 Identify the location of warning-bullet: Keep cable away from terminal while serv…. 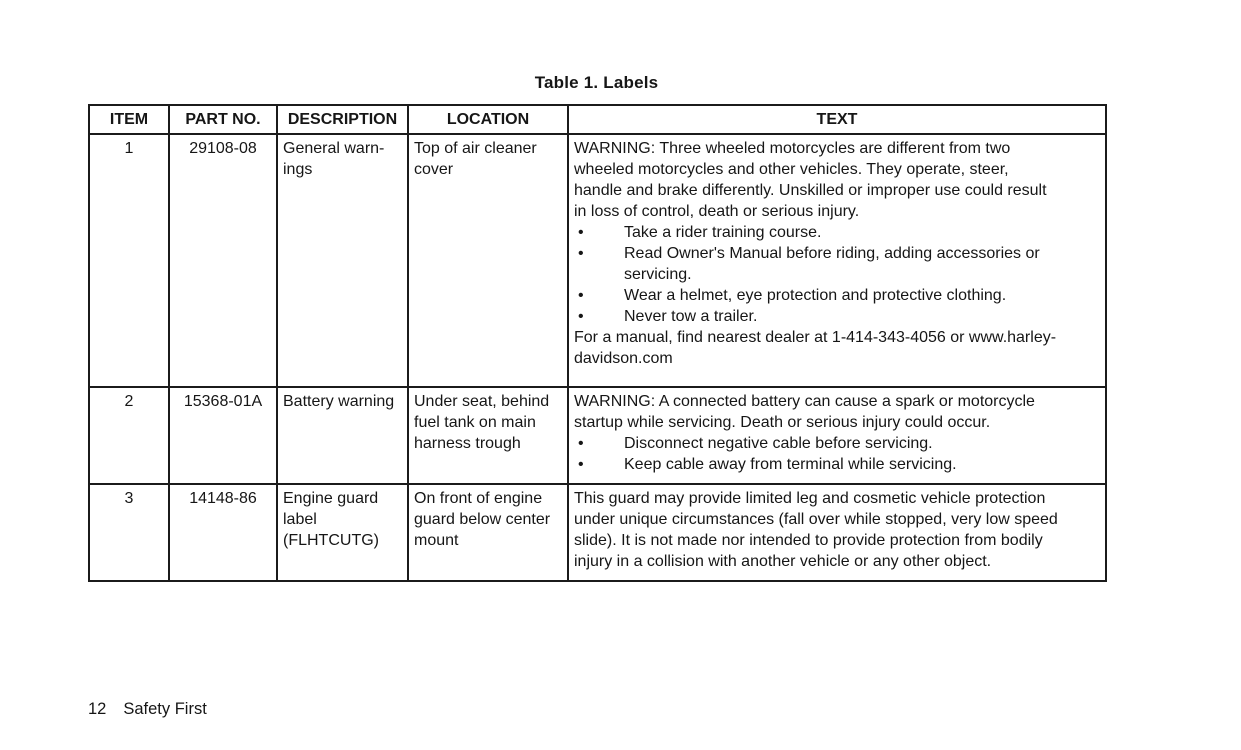
(837, 464).